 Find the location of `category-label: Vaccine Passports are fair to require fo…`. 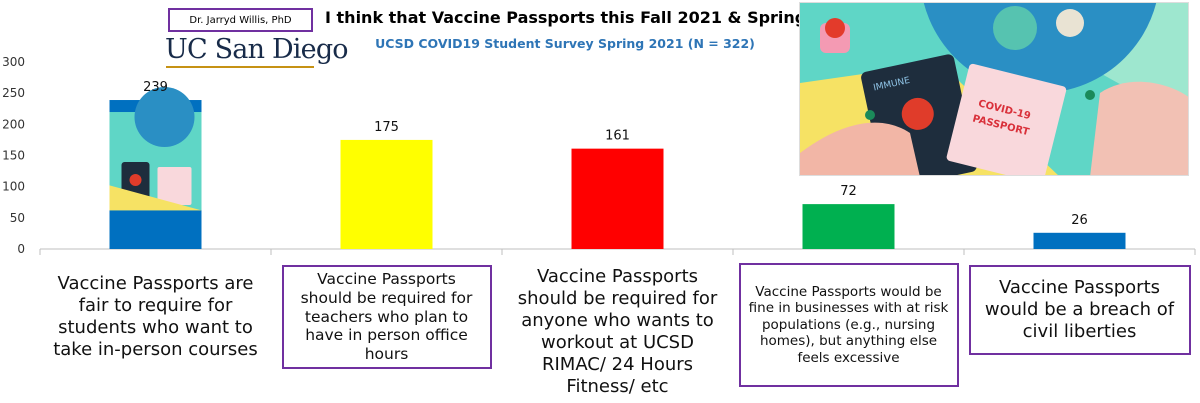

category-label: Vaccine Passports are fair to require fo… is located at coordinates (155, 316).